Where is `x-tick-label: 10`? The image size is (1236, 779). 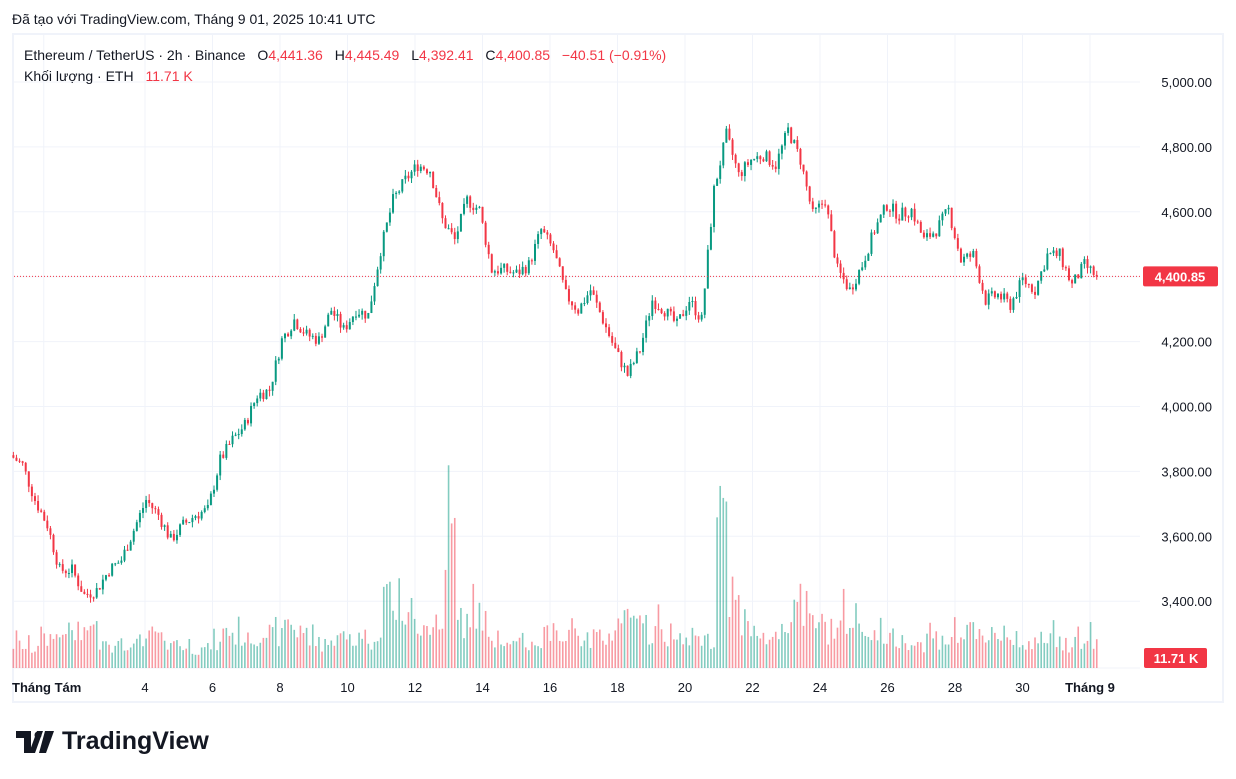
x-tick-label: 10 is located at coordinates (347, 687).